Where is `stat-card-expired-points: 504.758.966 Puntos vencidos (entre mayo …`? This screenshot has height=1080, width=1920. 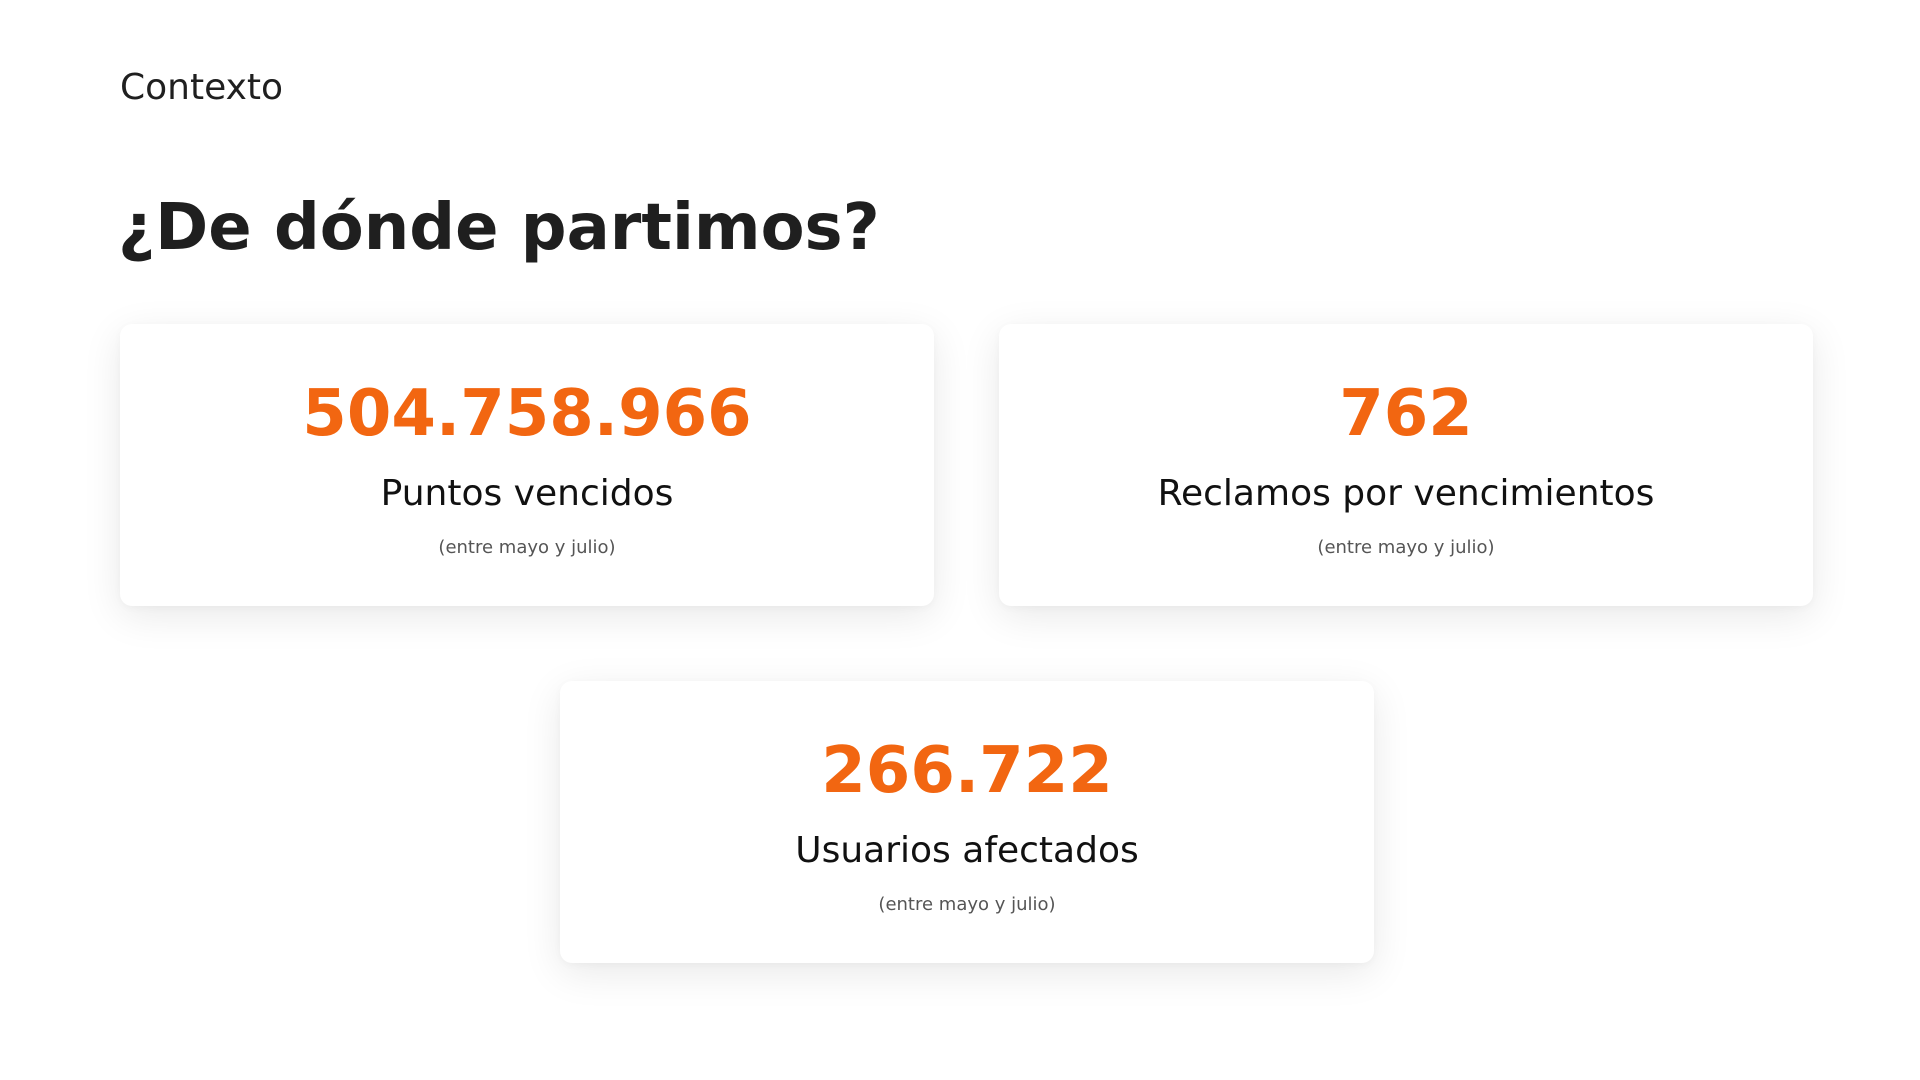
stat-card-expired-points: 504.758.966 Puntos vencidos (entre mayo … is located at coordinates (527, 465).